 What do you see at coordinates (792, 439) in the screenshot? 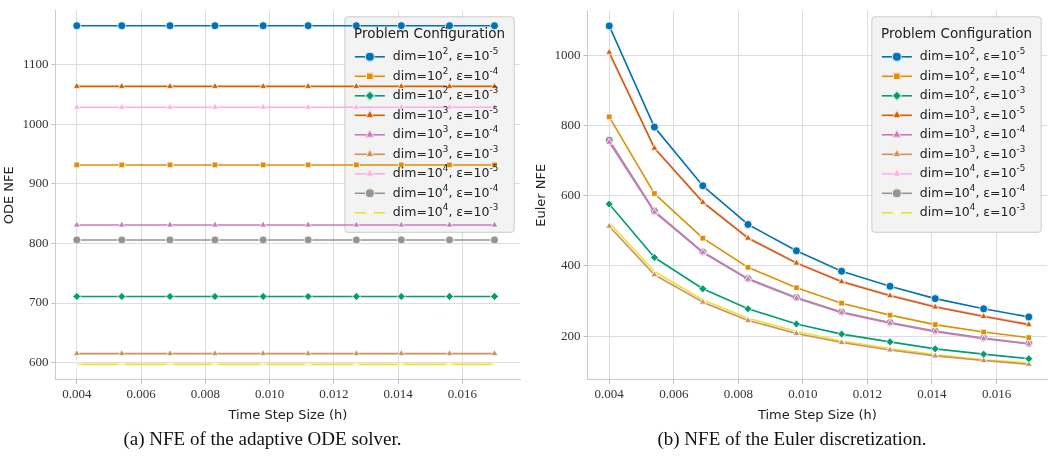
I see `text: (b) NFE of the Euler discretization.` at bounding box center [792, 439].